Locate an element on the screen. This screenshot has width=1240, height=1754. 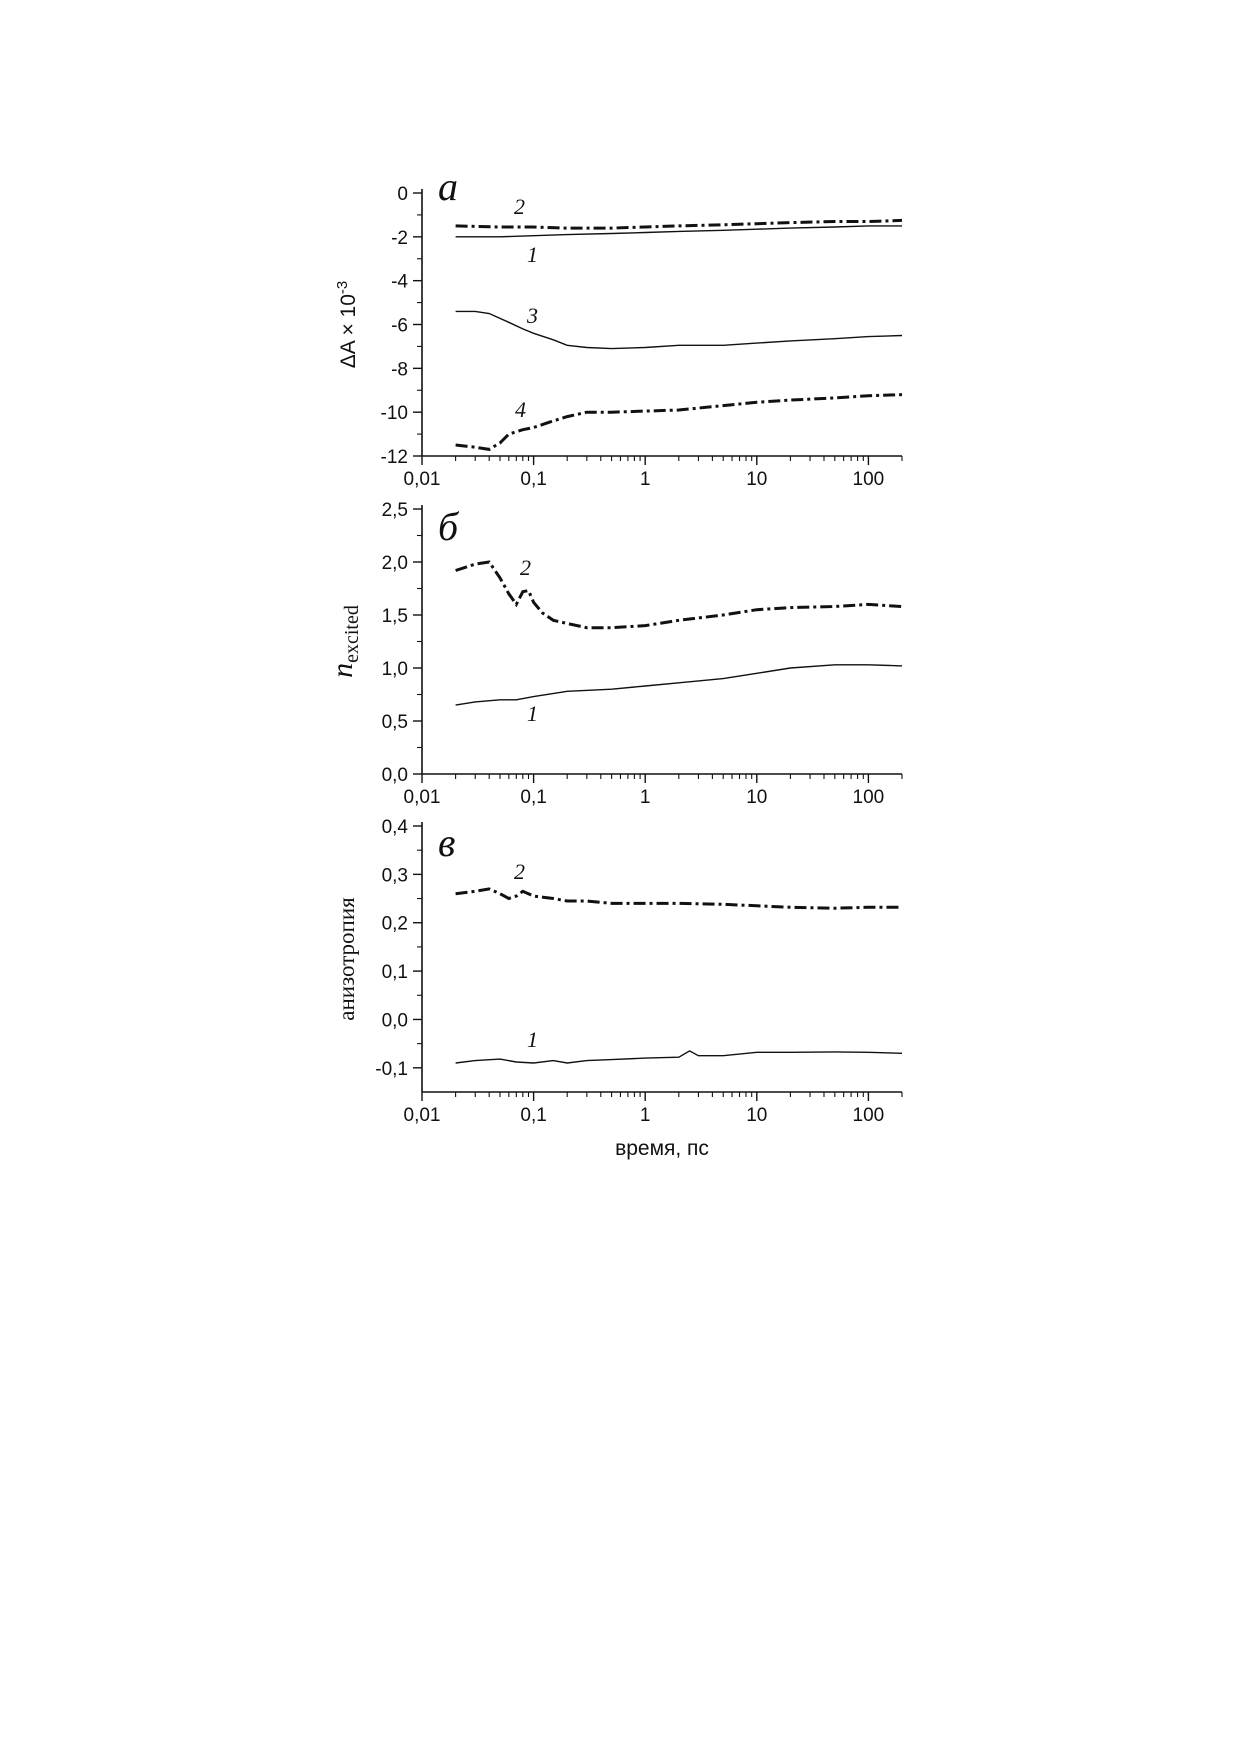
y-tick-label: 0,5 is located at coordinates (395, 722).